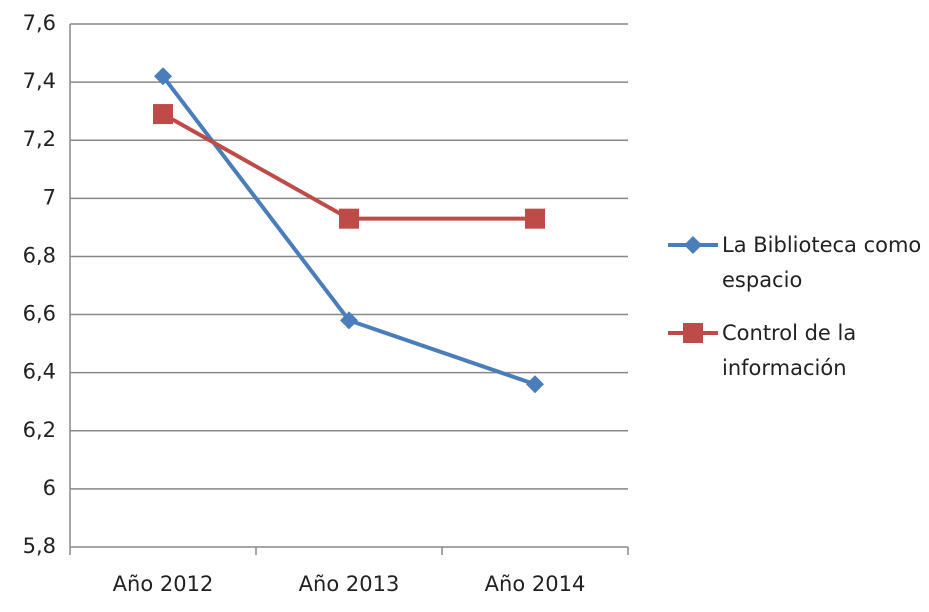 The width and height of the screenshot is (929, 612). What do you see at coordinates (349, 584) in the screenshot?
I see `x-tick-label: Año 2013` at bounding box center [349, 584].